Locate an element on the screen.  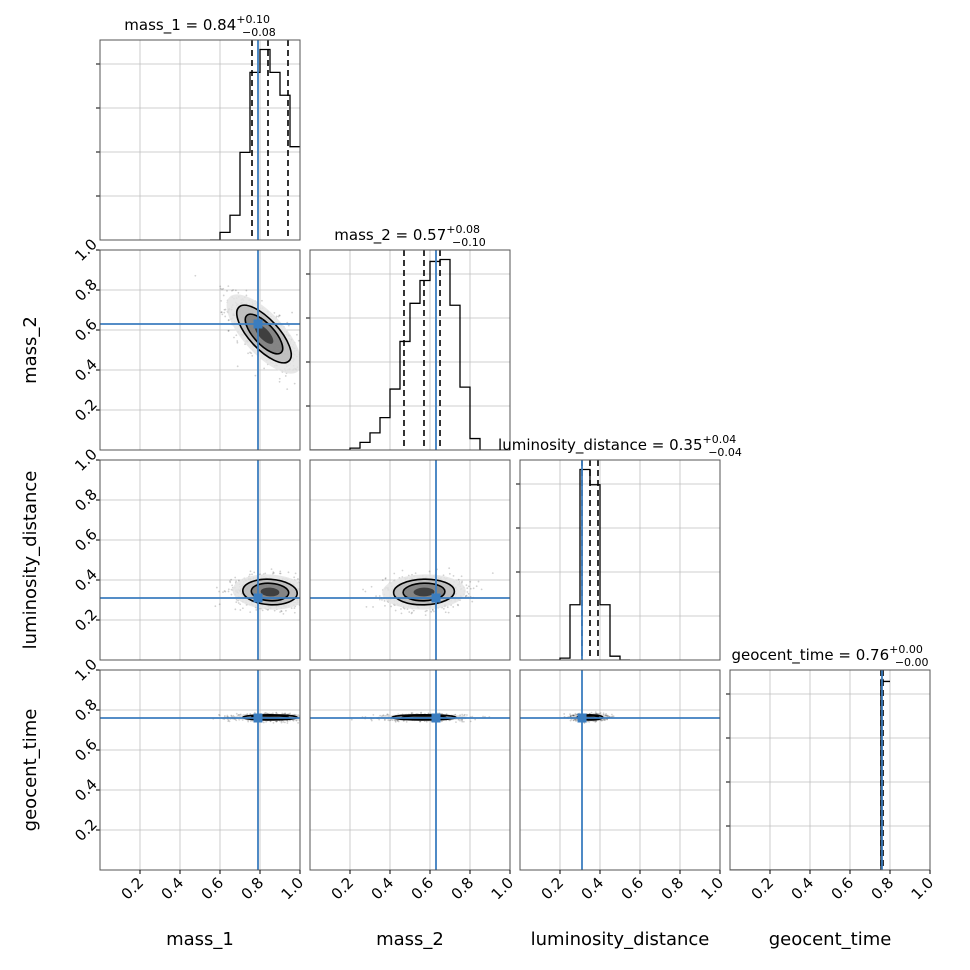
x-tick-label: 0.2 is located at coordinates (133, 889).